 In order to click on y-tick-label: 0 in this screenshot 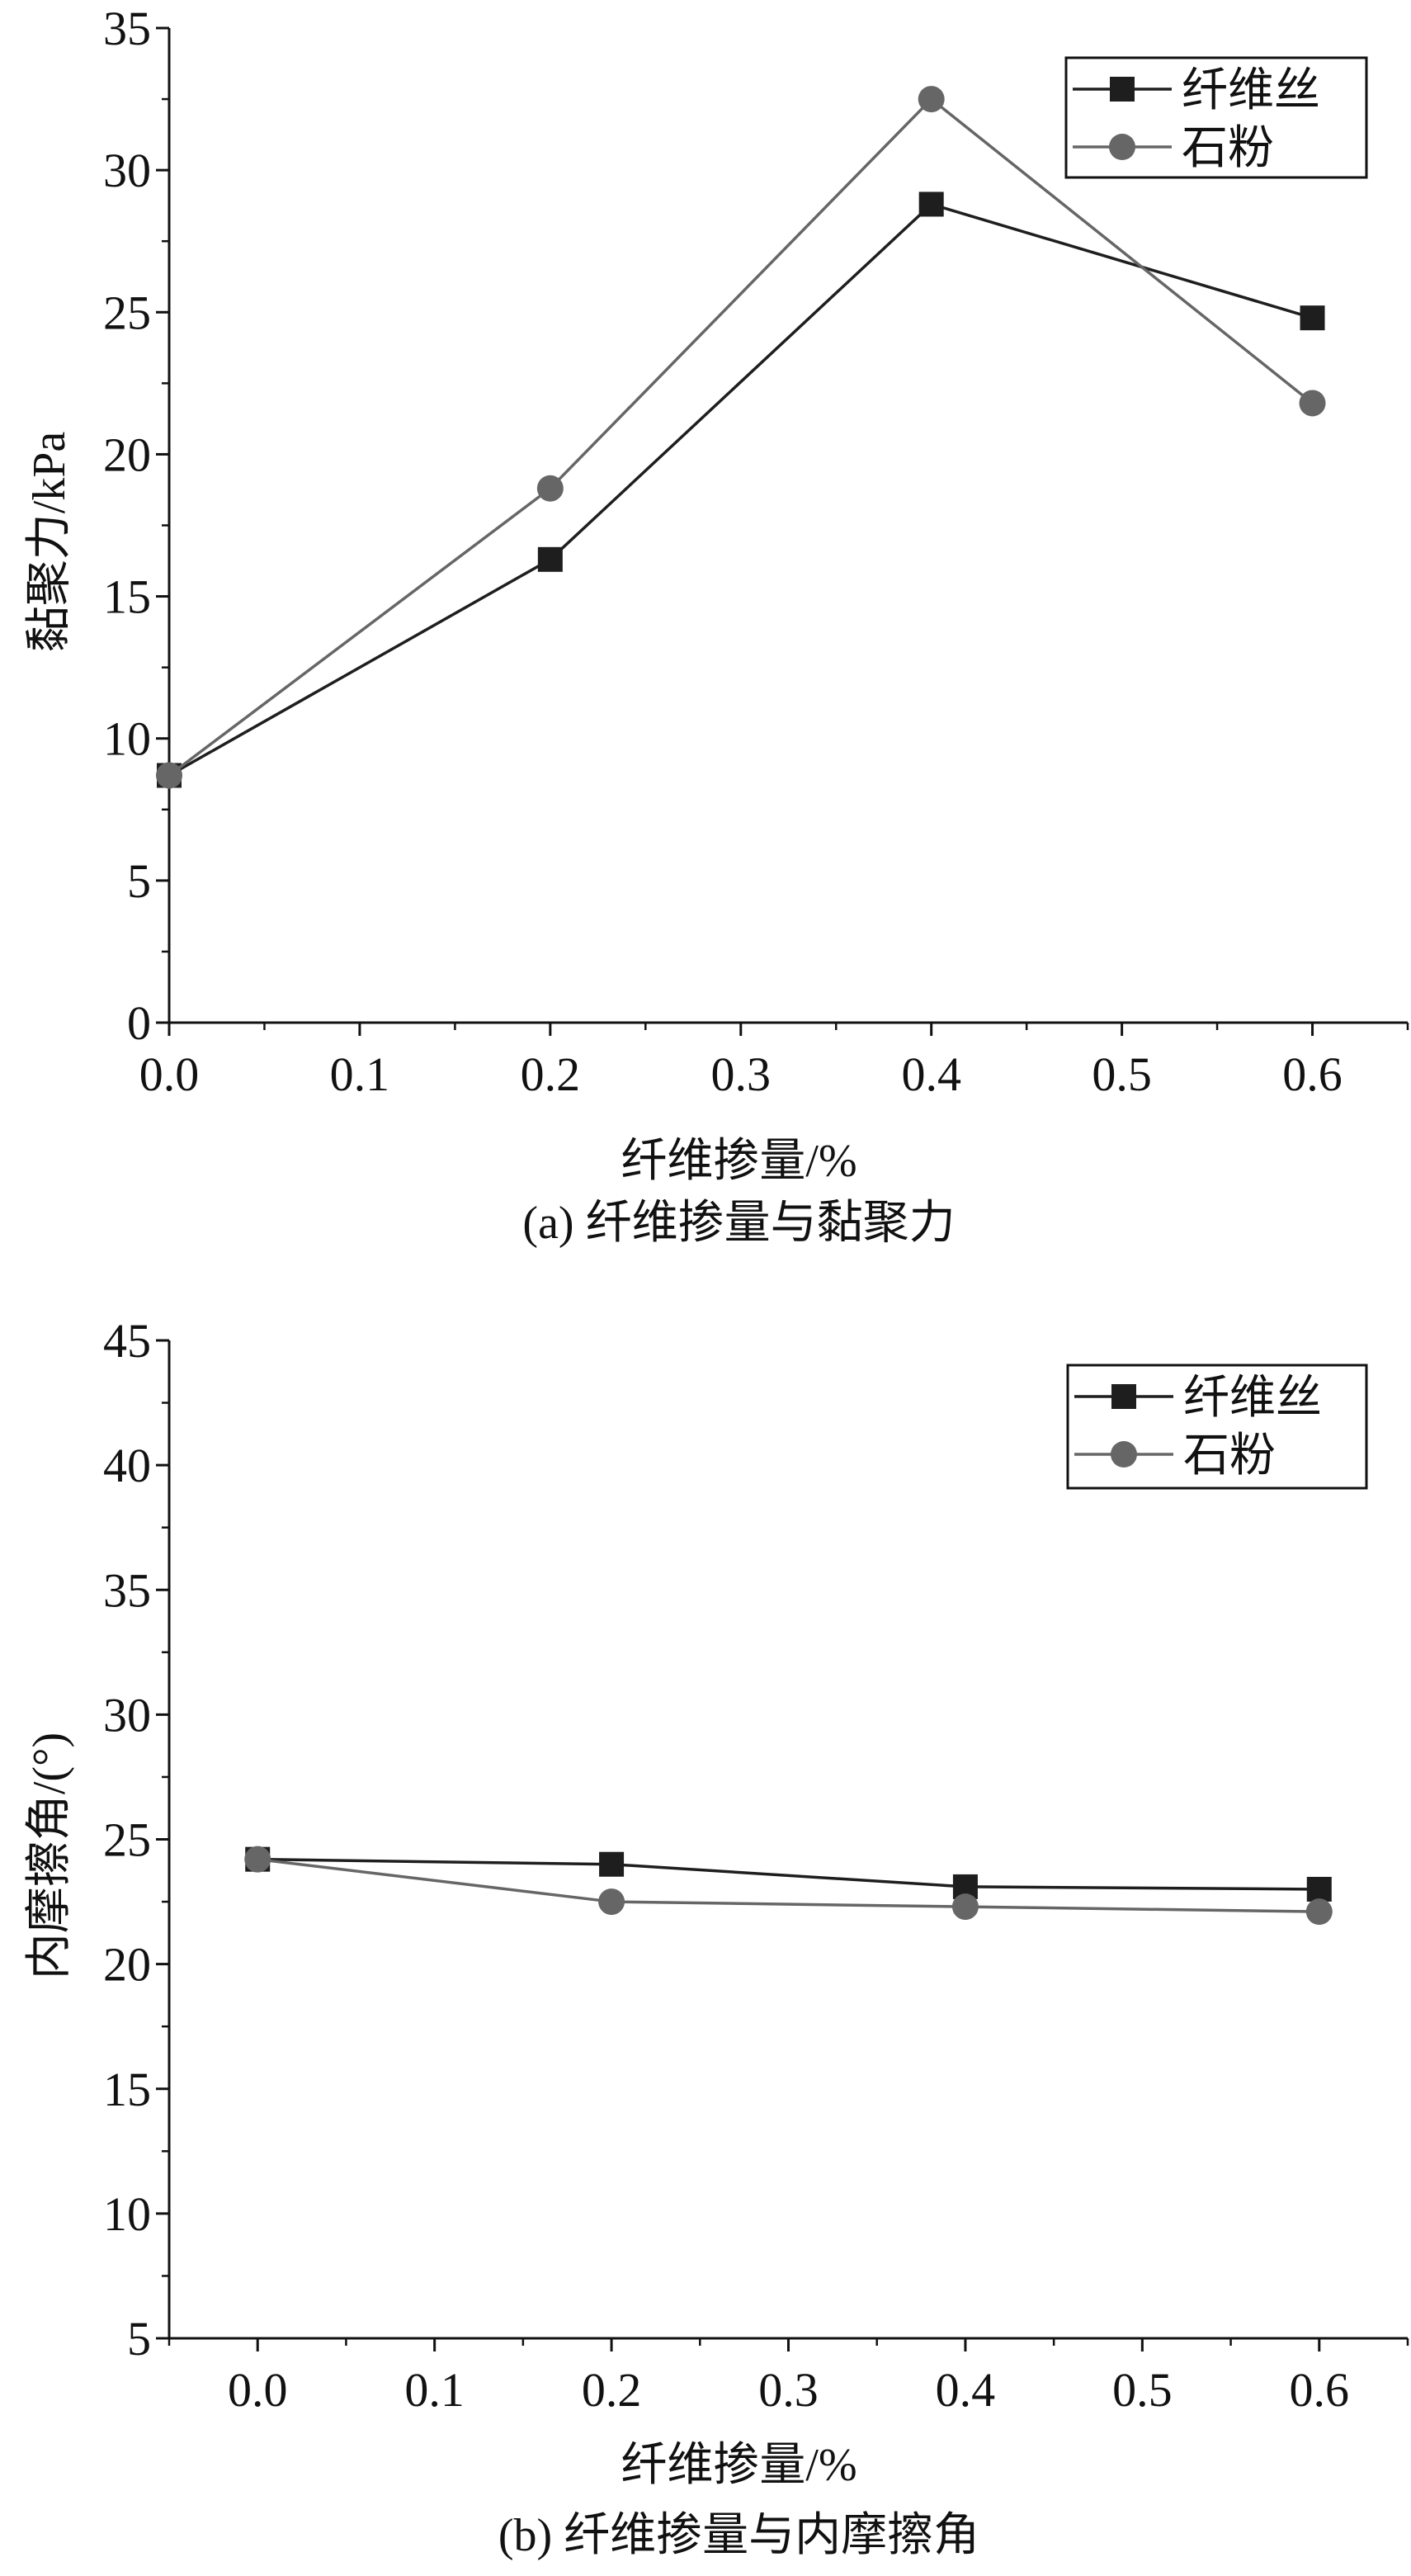, I will do `click(139, 1023)`.